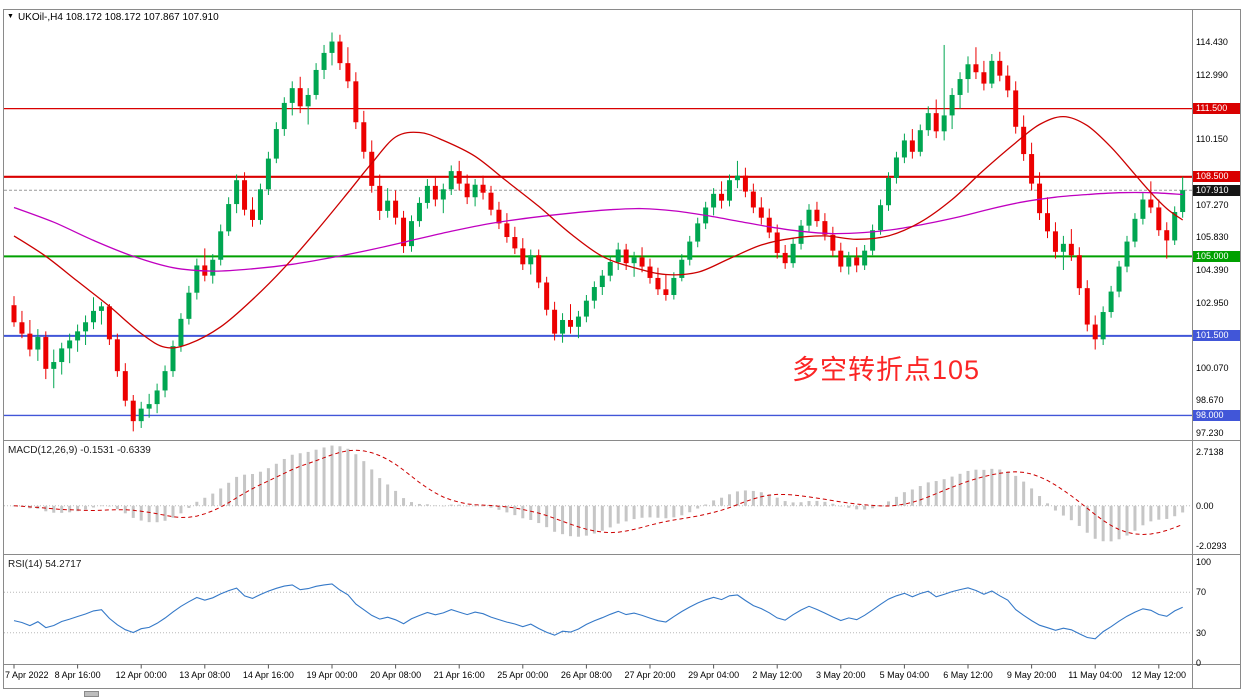  What do you see at coordinates (10, 16) in the screenshot?
I see `chart-menu-triangle-icon: ▼` at bounding box center [10, 16].